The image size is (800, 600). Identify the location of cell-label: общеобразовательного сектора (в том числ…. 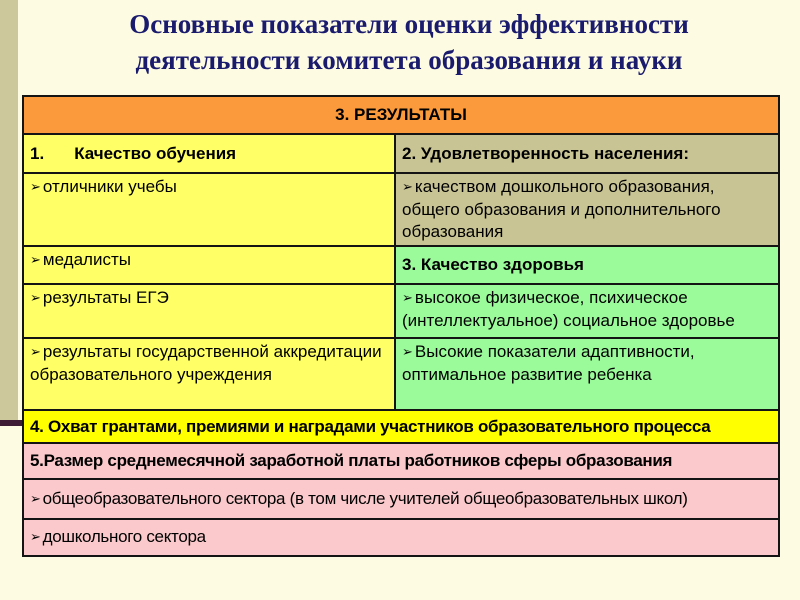
(365, 498).